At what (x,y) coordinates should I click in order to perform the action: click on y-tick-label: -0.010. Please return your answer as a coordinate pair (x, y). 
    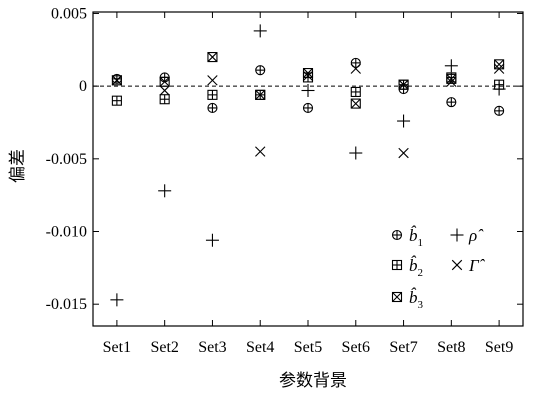
    Looking at the image, I should click on (66, 232).